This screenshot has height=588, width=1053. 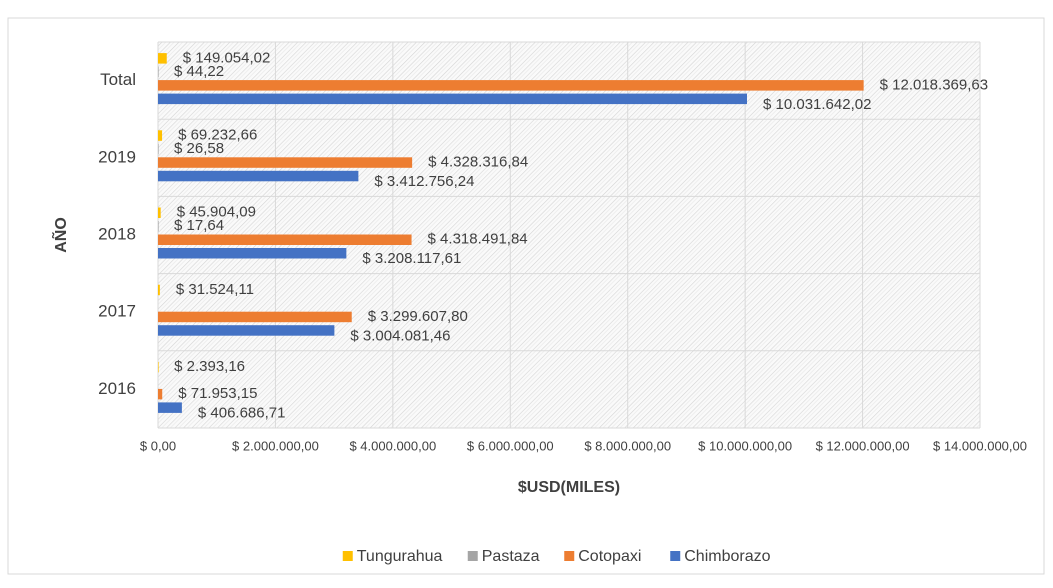 What do you see at coordinates (727, 556) in the screenshot?
I see `legend-label: Chimborazo` at bounding box center [727, 556].